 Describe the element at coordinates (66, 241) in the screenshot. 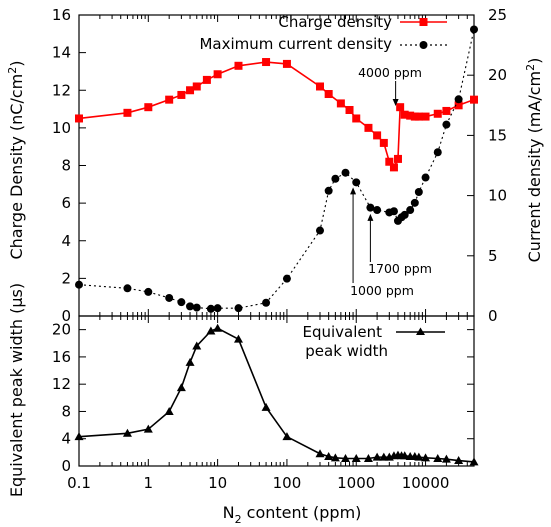

I see `left-y-tick-label: 4` at that location.